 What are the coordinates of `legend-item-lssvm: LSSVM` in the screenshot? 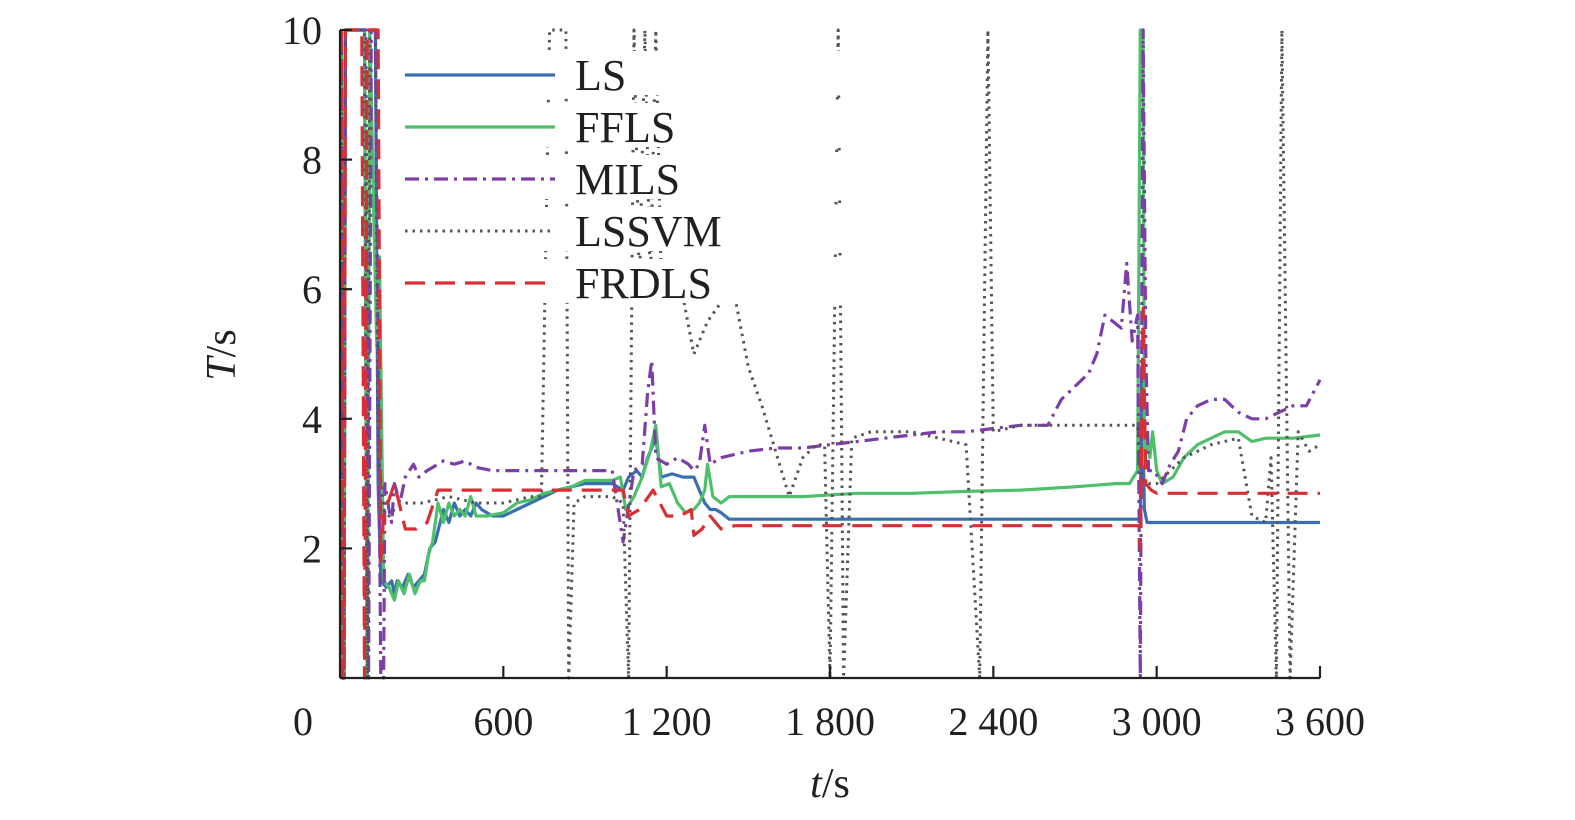 It's located at (658, 231).